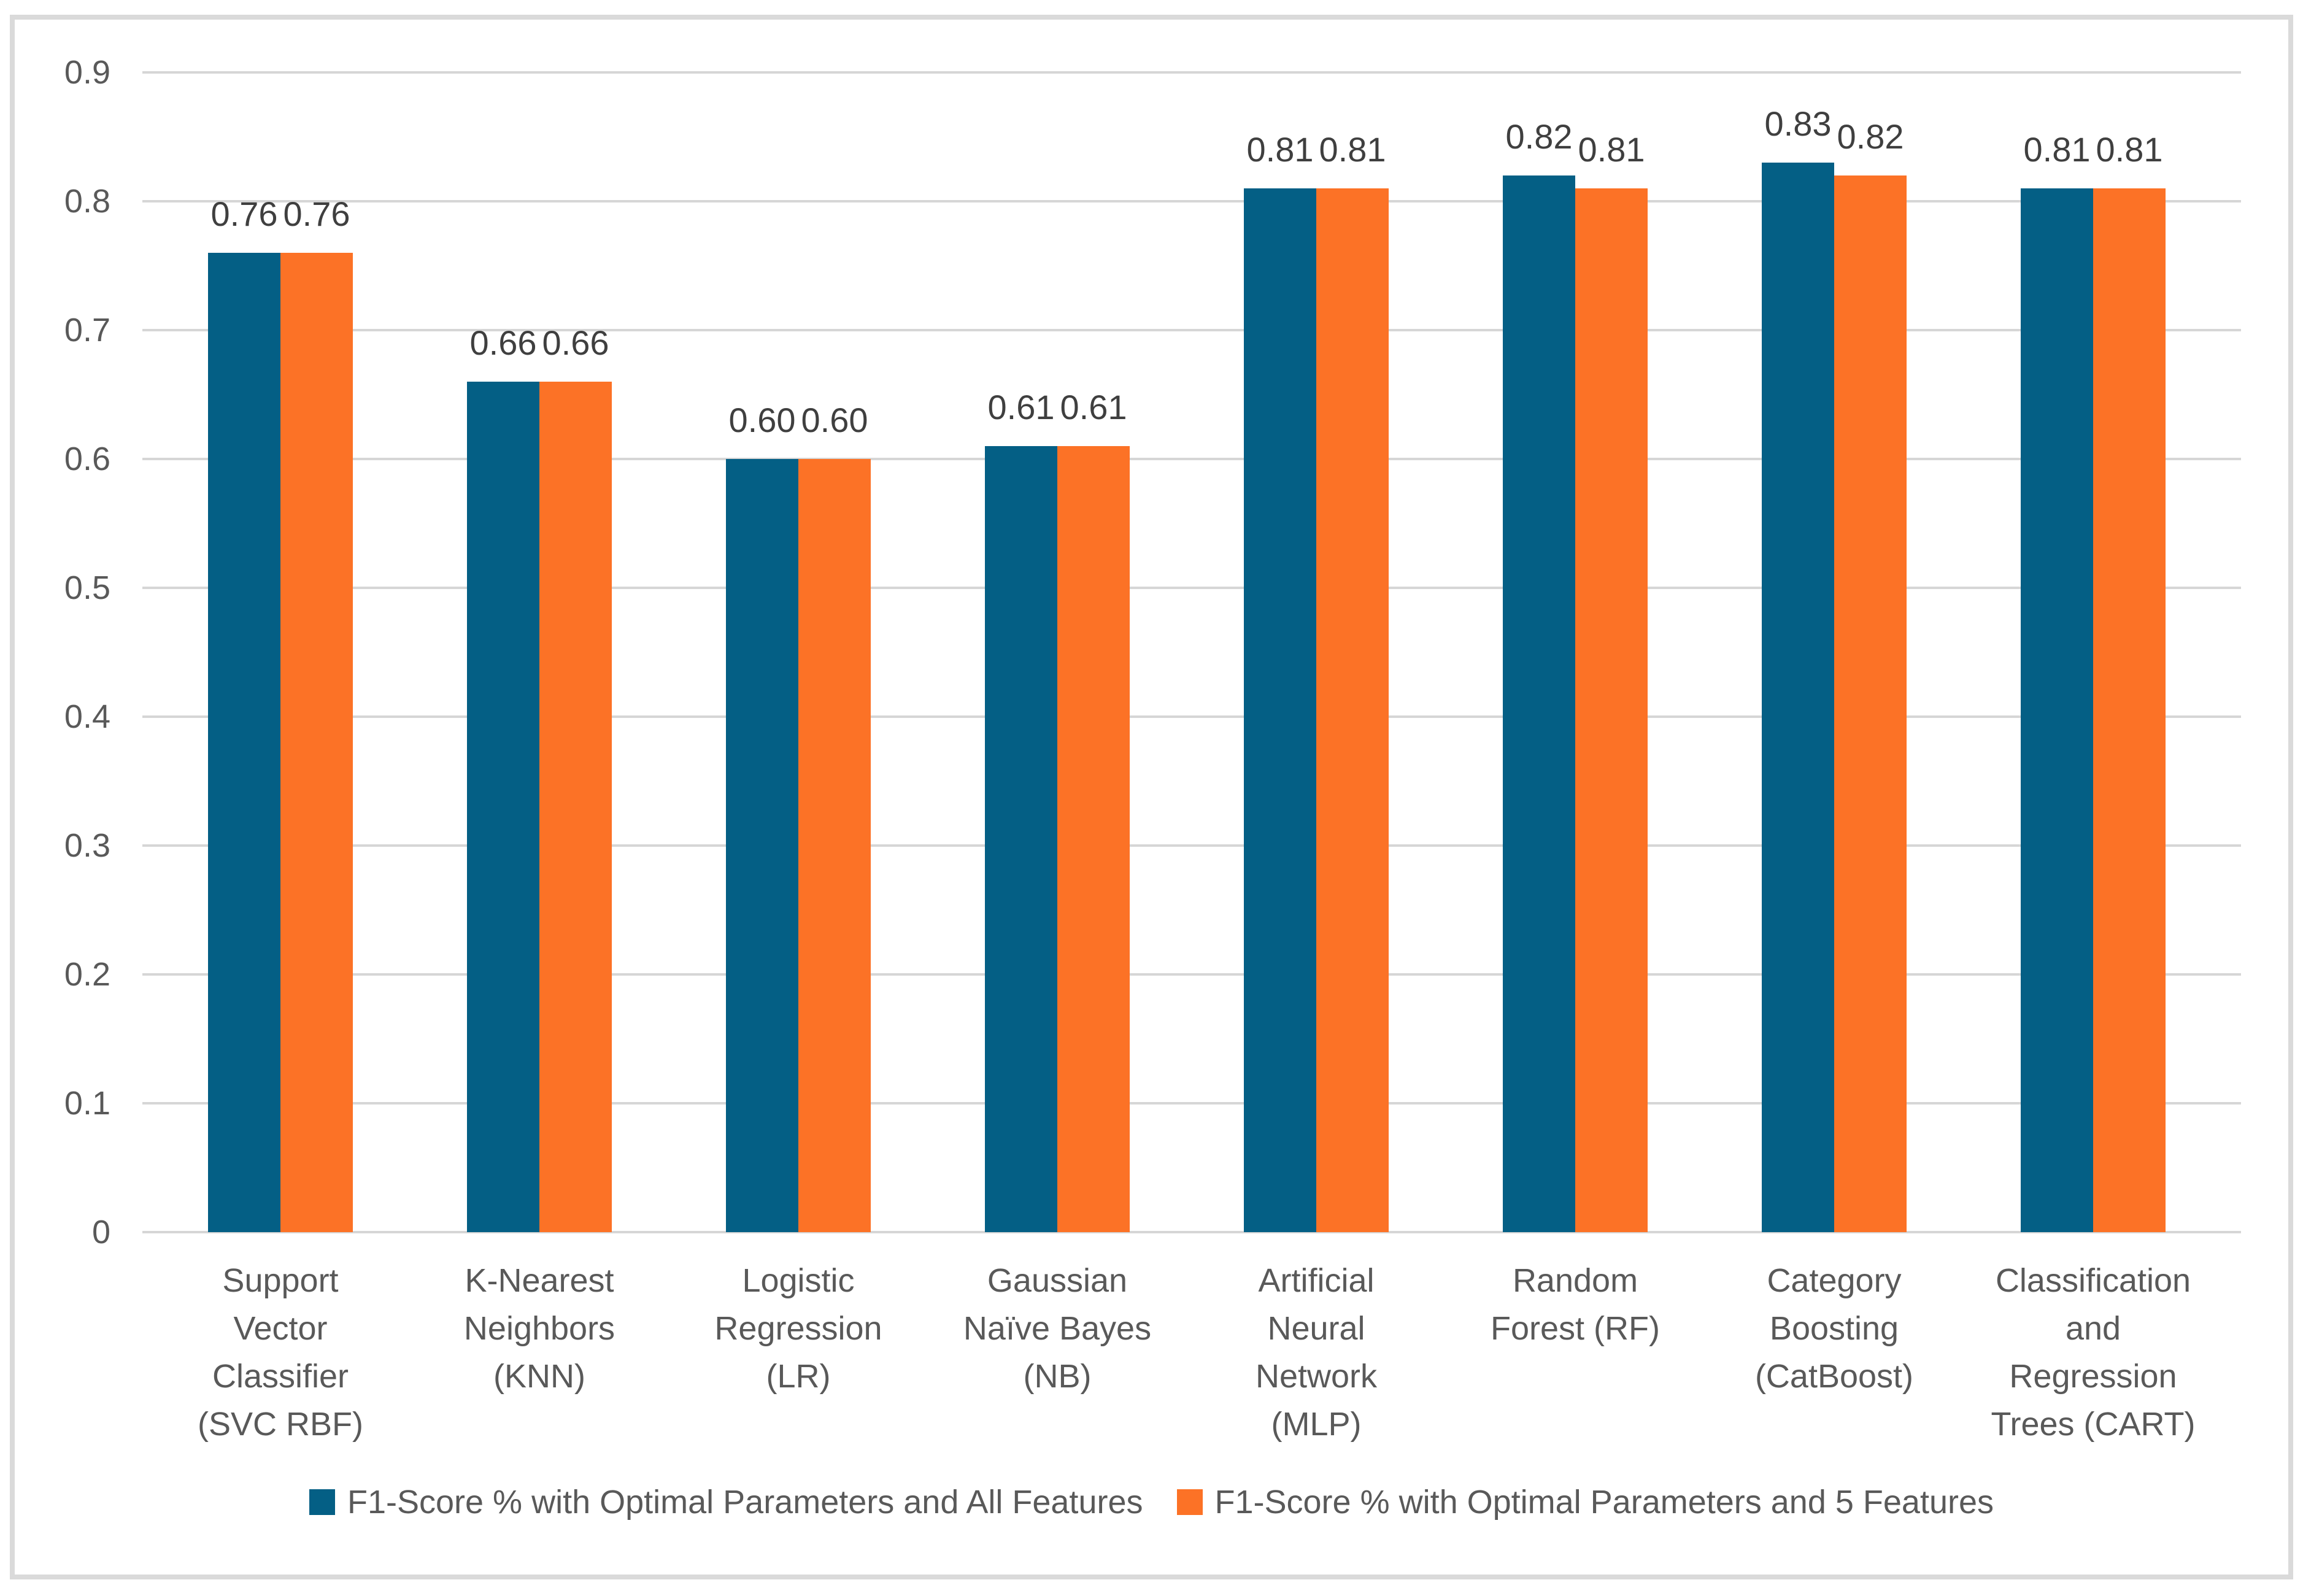 The height and width of the screenshot is (1596, 2303). Describe the element at coordinates (87, 974) in the screenshot. I see `y-tick-label: 0.2` at that location.